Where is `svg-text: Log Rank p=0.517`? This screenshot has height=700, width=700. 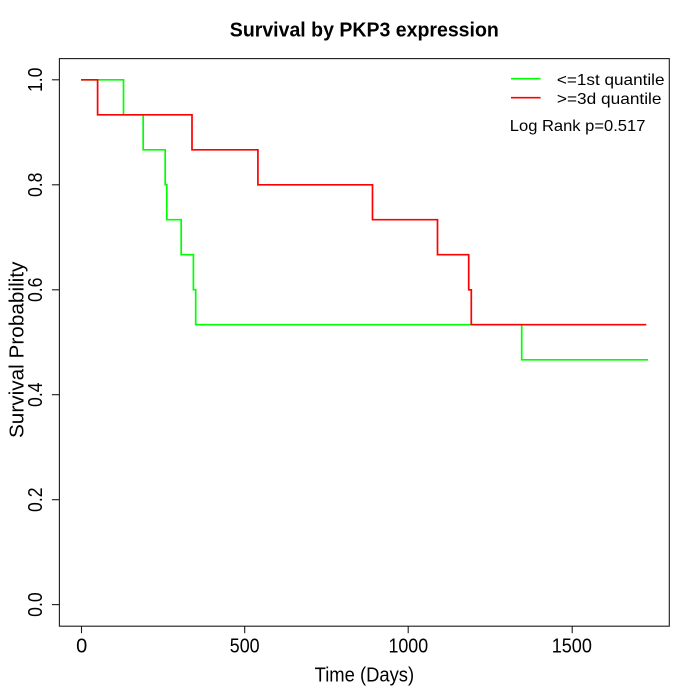
svg-text: Log Rank p=0.517 is located at coordinates (578, 126).